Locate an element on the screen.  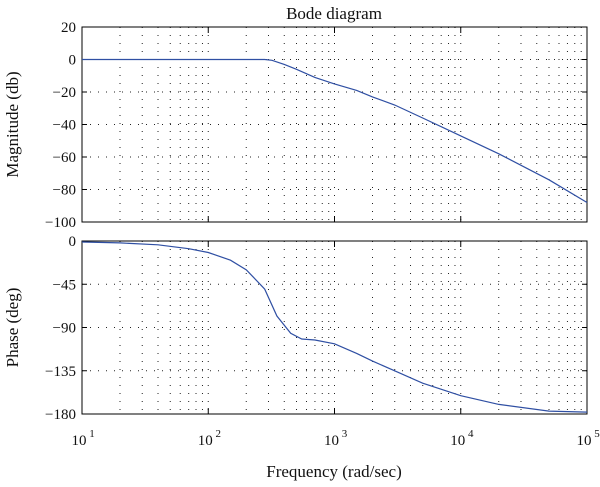
y-tick-label: −60 is located at coordinates (64, 158).